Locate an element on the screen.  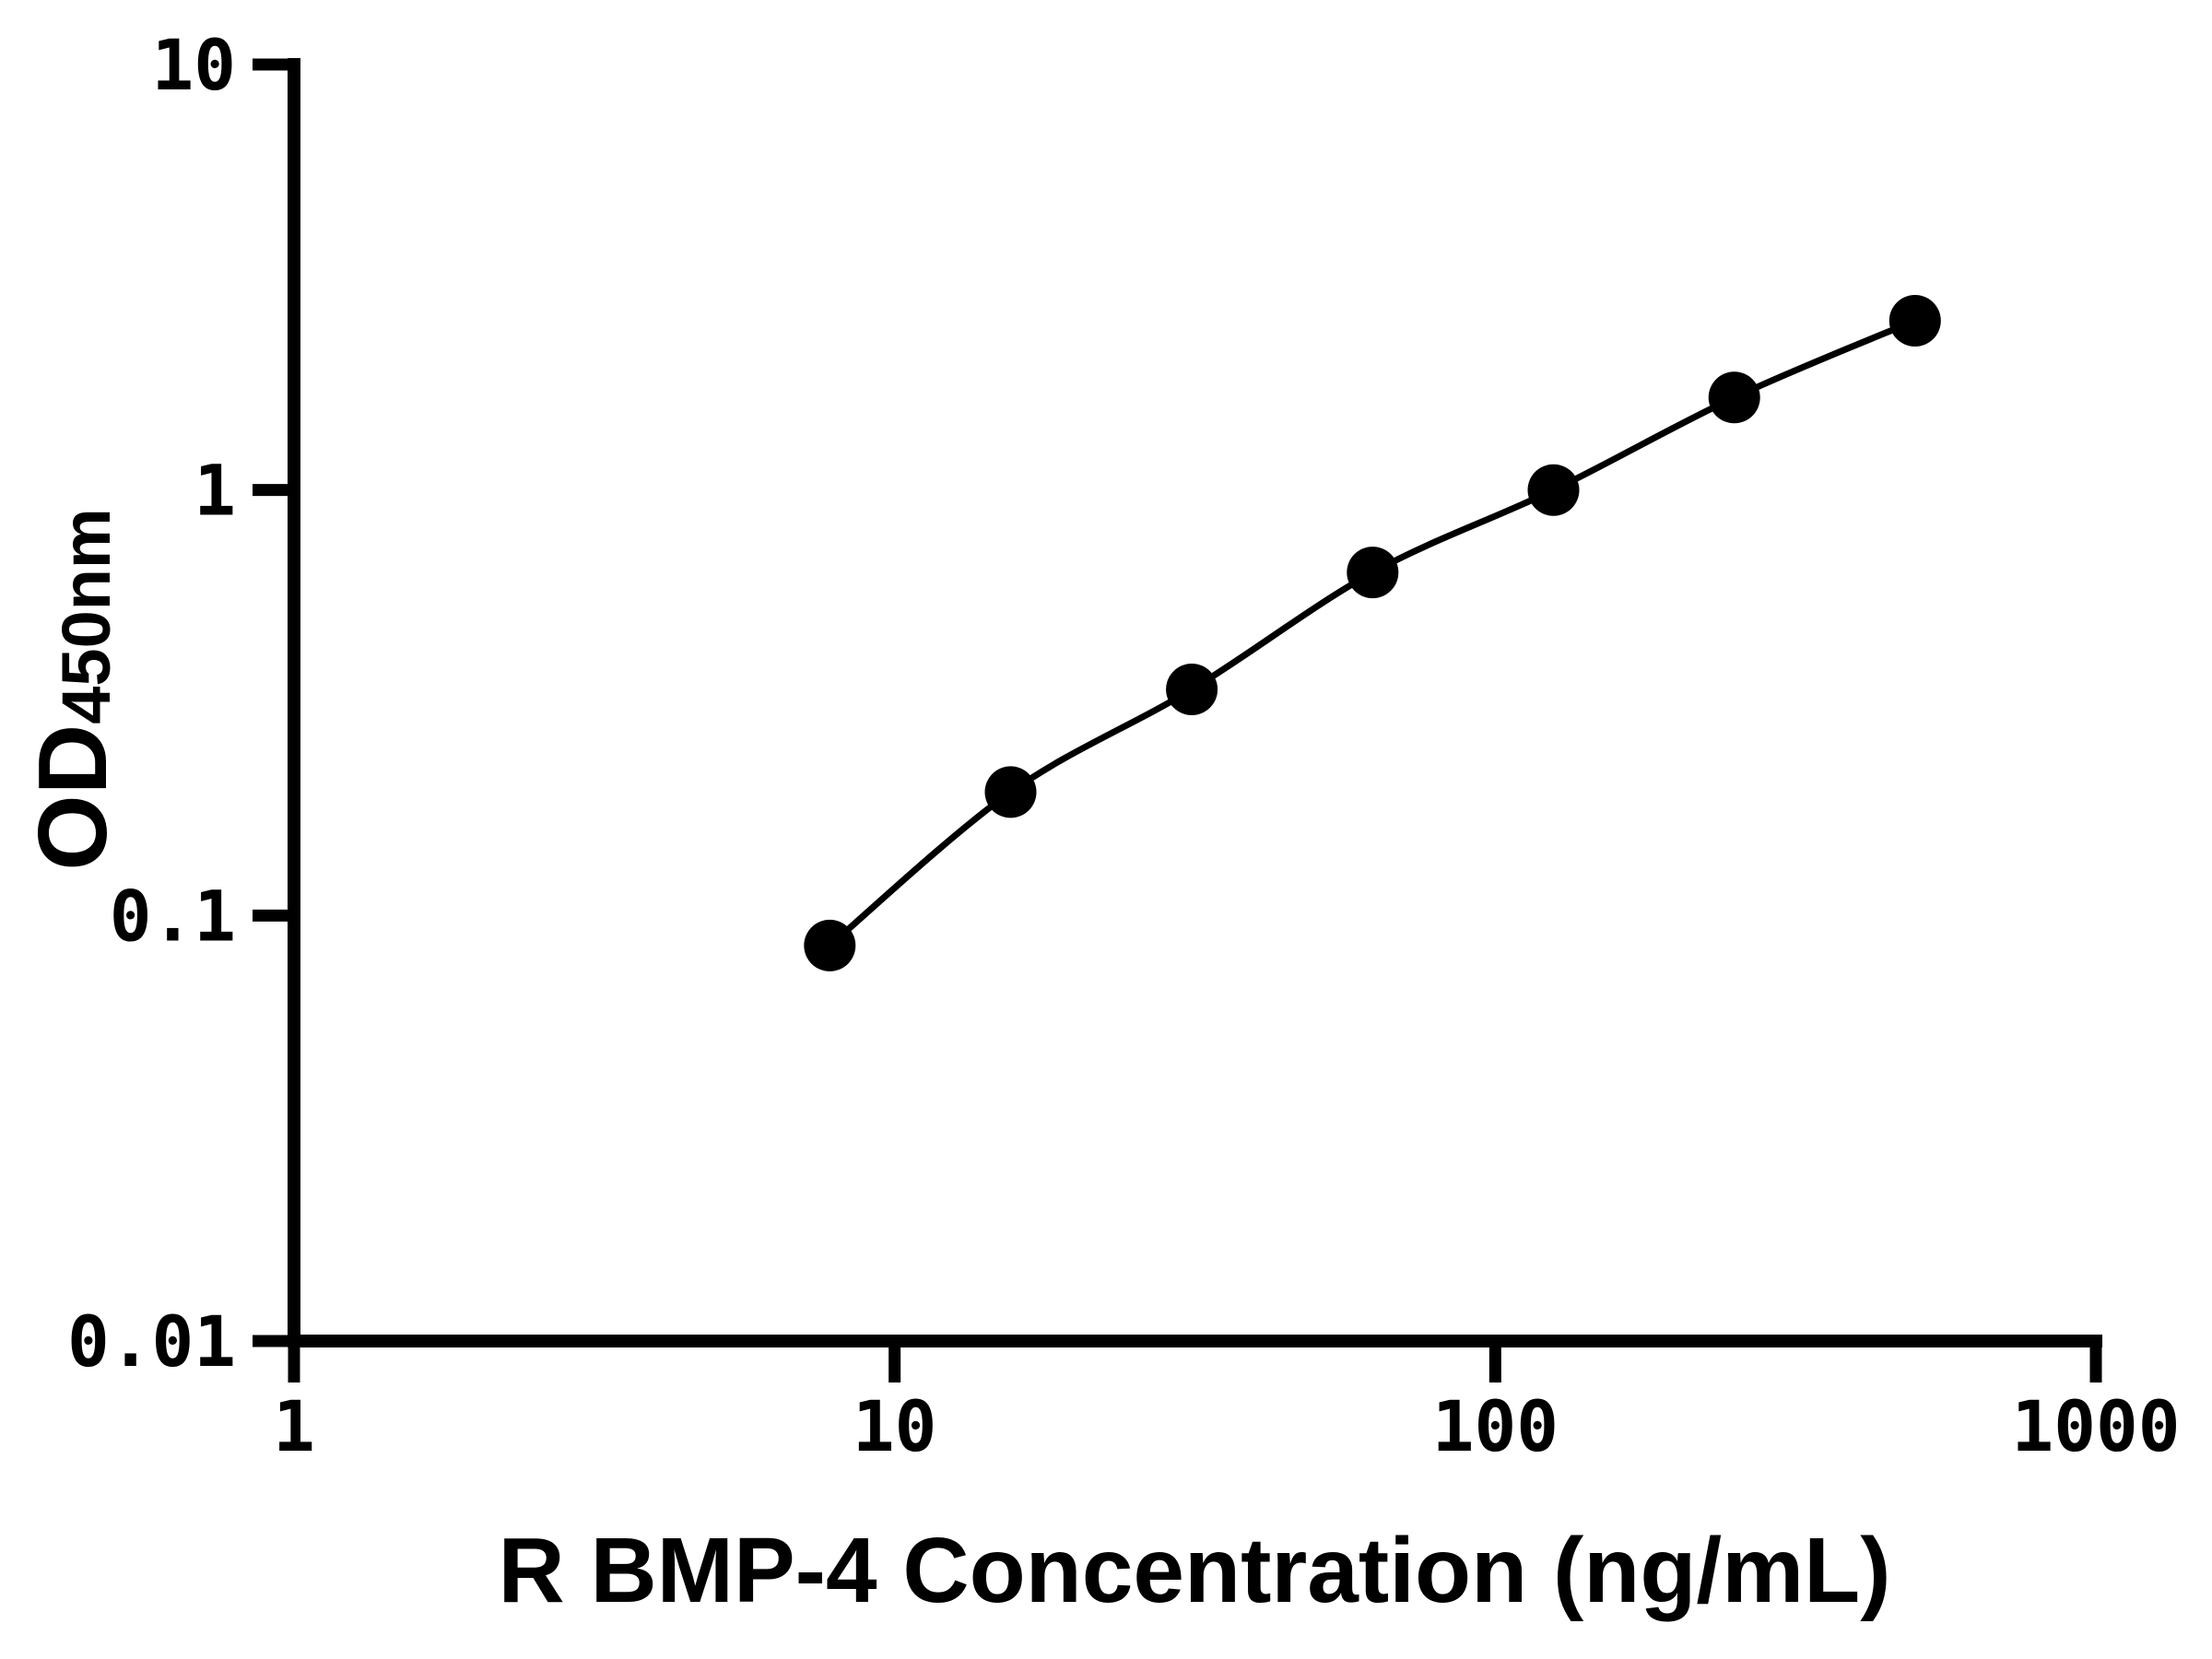
y-axis-ticks: 10 1 0.1 0.01 is located at coordinates (180, 703).